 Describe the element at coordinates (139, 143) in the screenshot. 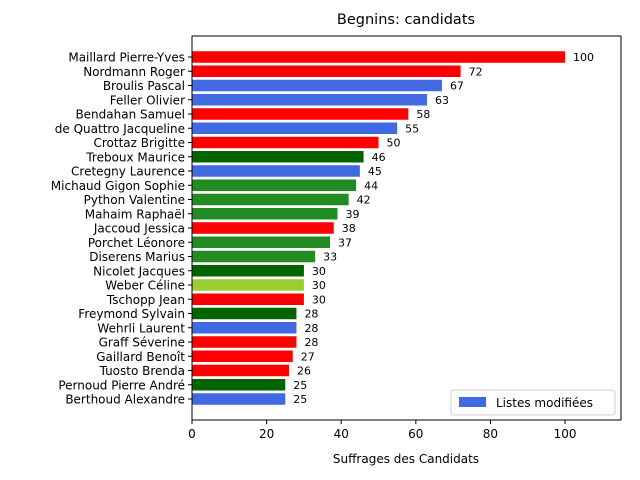

I see `category-label: Crottaz Brigitte` at that location.